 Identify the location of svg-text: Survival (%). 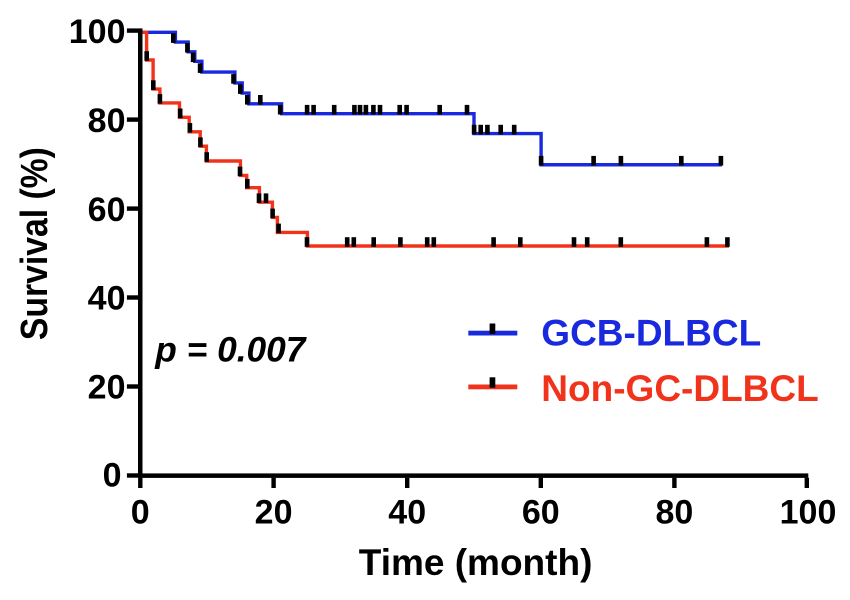
(35, 243).